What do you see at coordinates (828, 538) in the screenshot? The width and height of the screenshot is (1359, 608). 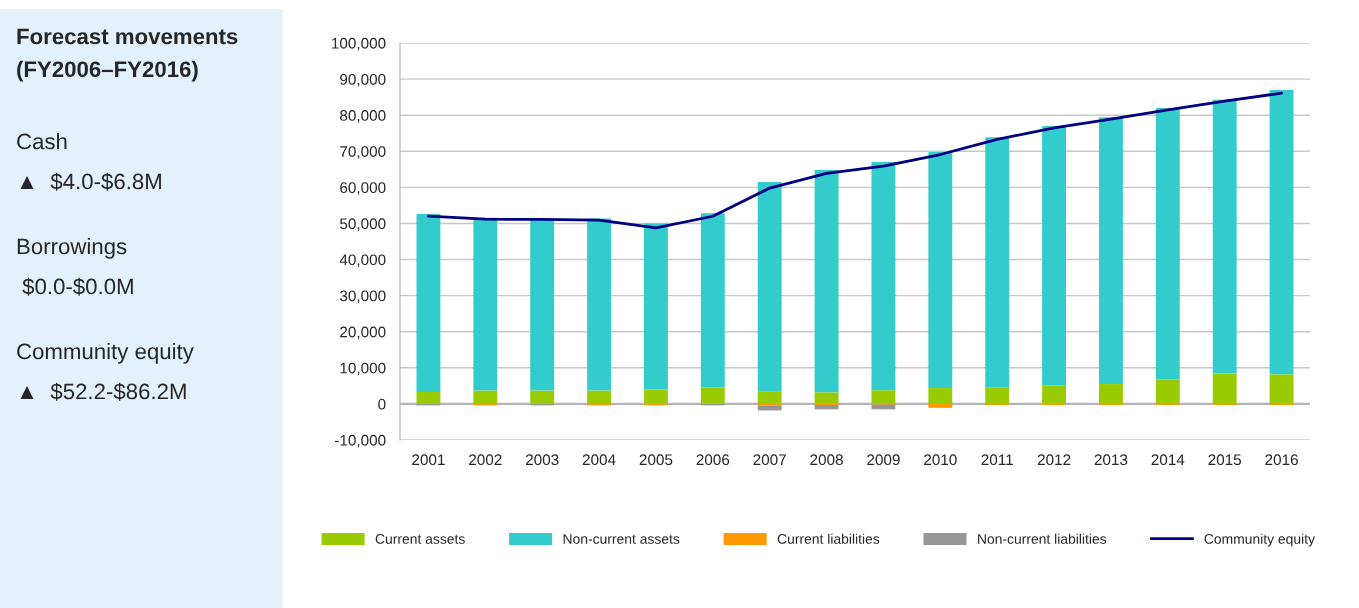 I see `legend-label: Current liabilities` at bounding box center [828, 538].